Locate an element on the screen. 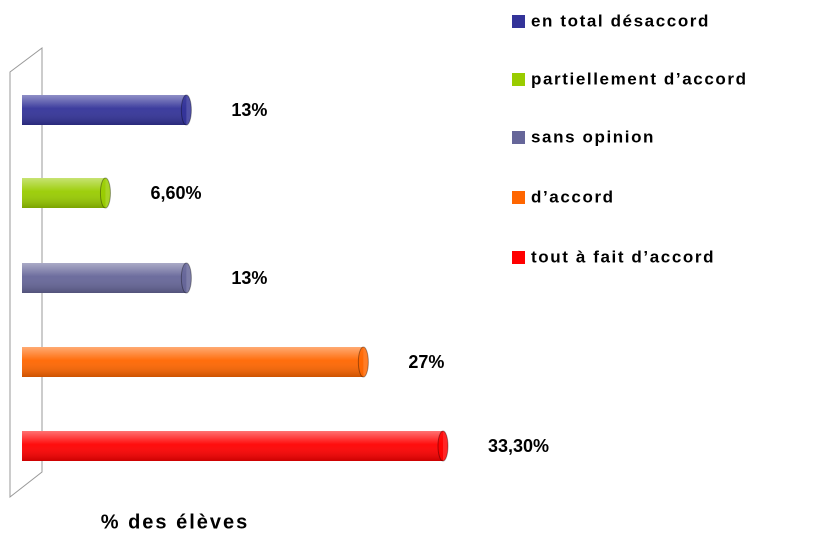  legend-label: d’accord is located at coordinates (573, 196).